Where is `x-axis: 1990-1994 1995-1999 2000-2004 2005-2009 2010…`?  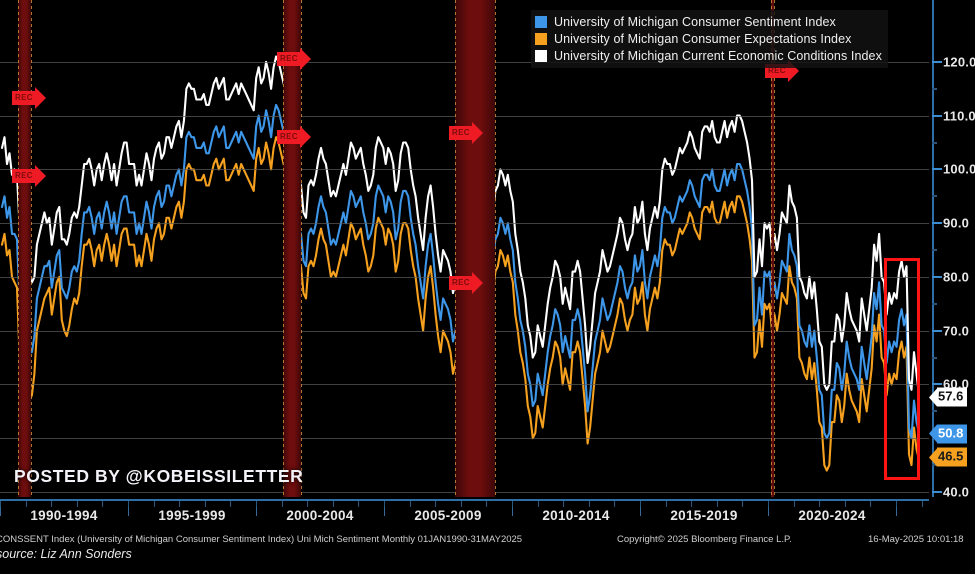 x-axis: 1990-1994 1995-1999 2000-2004 2005-2009 2010… is located at coordinates (464, 514).